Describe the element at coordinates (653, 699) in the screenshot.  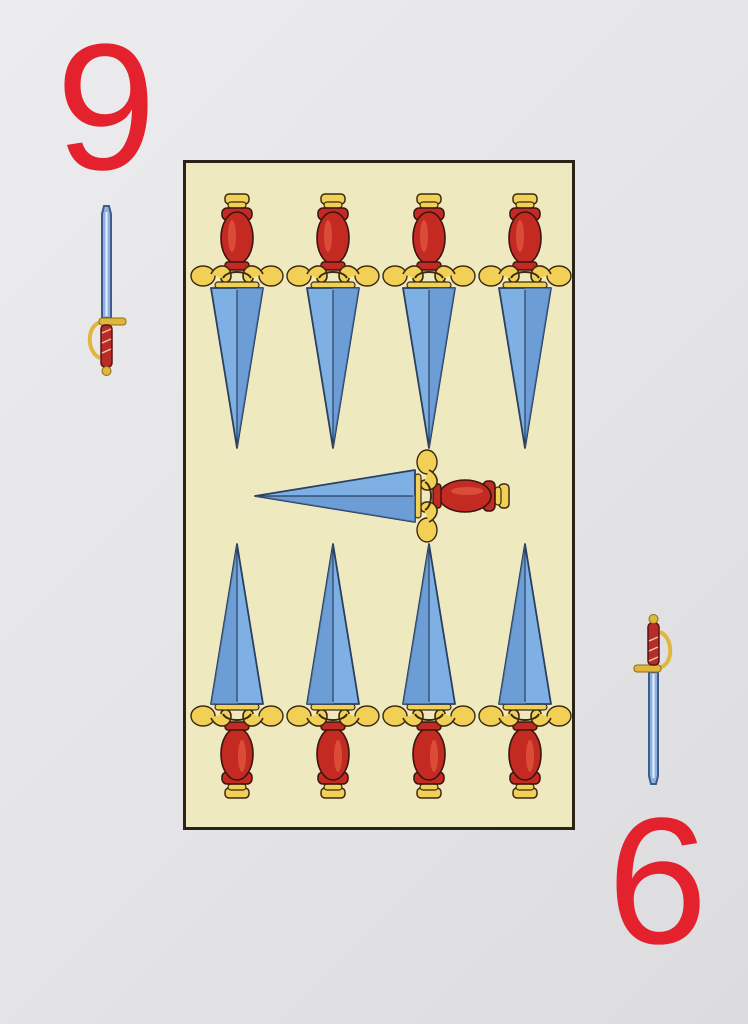
I see `corner-sword-icon-bottom` at that location.